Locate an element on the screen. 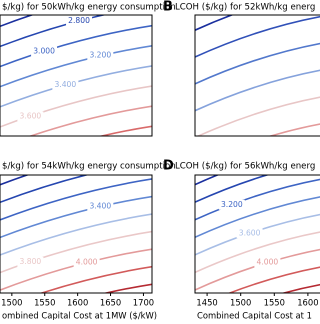  x-axis-label: Combined Capital Cost at 1 is located at coordinates (254, 316).